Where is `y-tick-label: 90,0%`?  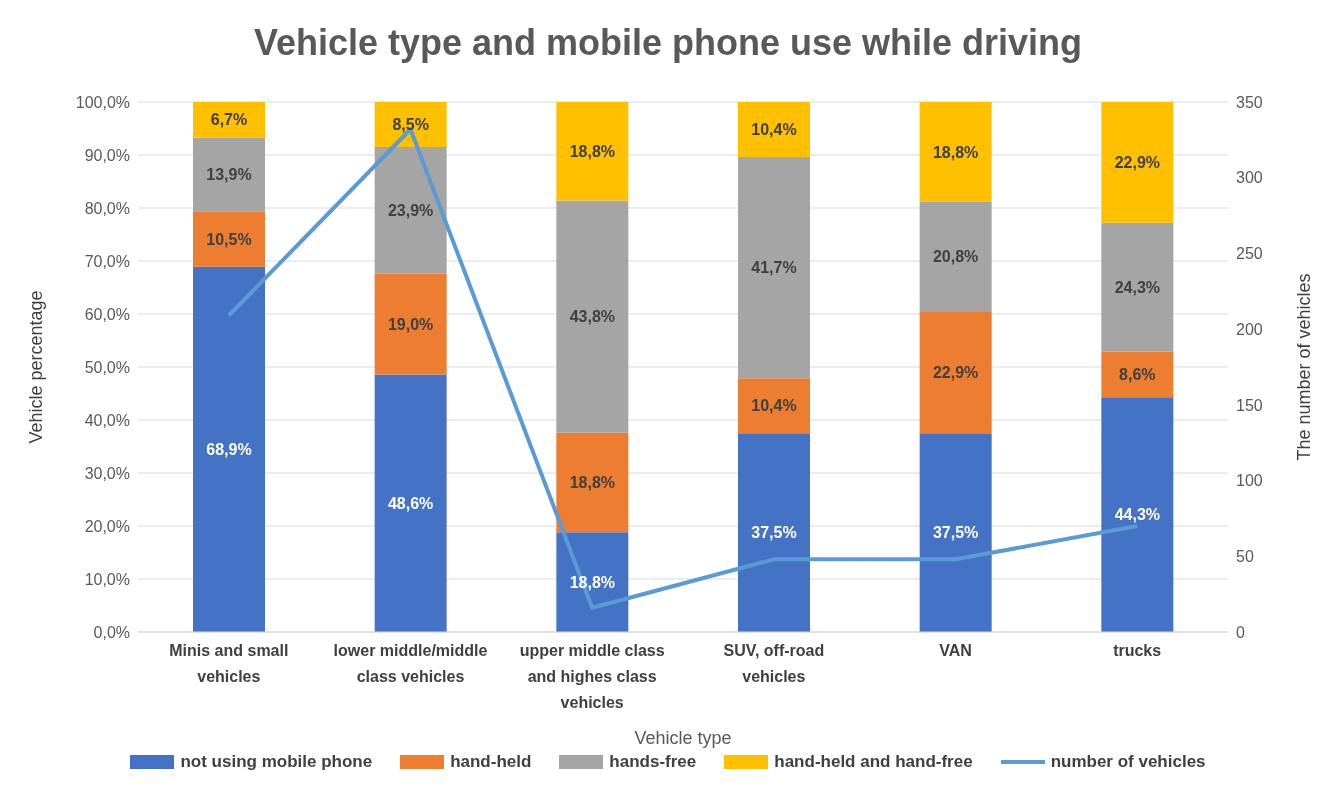
y-tick-label: 90,0% is located at coordinates (107, 155).